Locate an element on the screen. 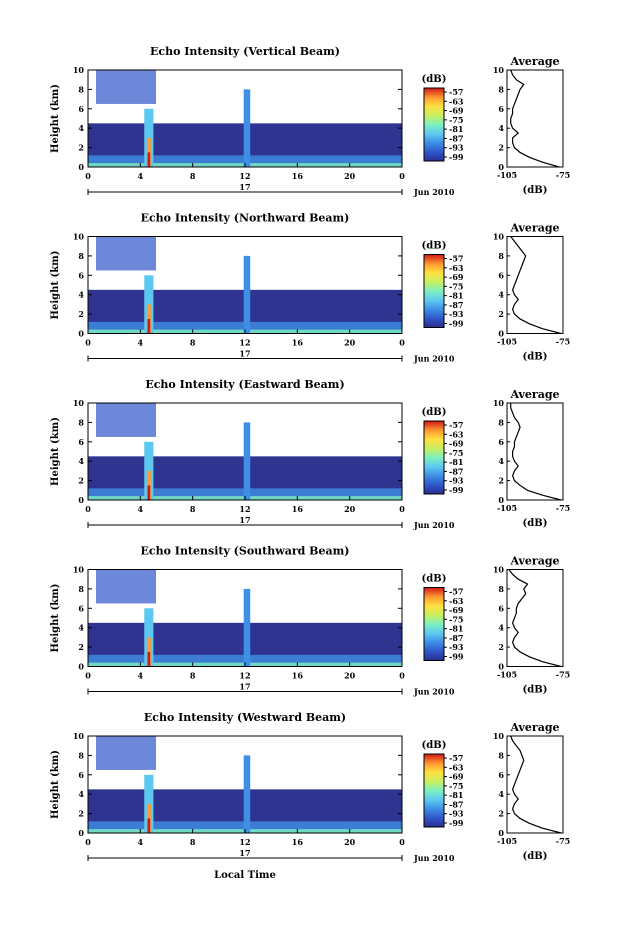 The height and width of the screenshot is (929, 617). y-tick-label: 6 is located at coordinates (81, 442).